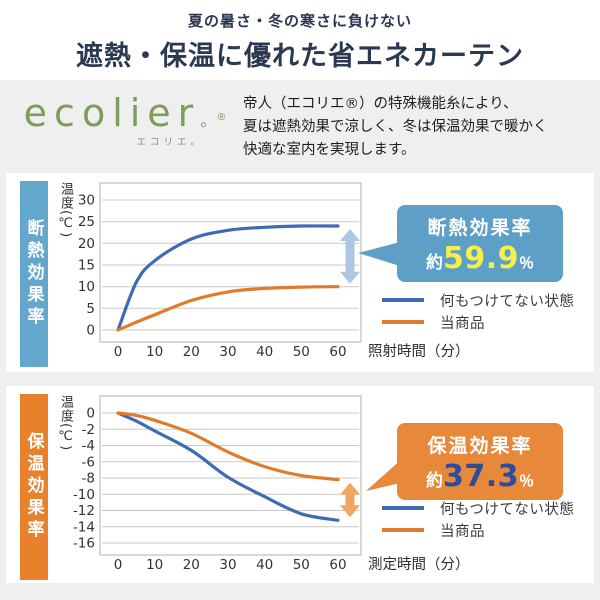 This screenshot has width=600, height=600. I want to click on ecolier-logo: ecolier。® エコリエ。, so click(125, 121).